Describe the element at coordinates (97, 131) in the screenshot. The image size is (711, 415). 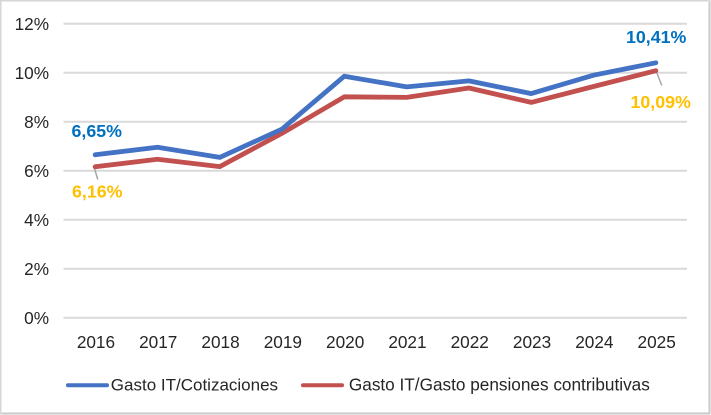
I see `svg-text: 6,65%` at that location.